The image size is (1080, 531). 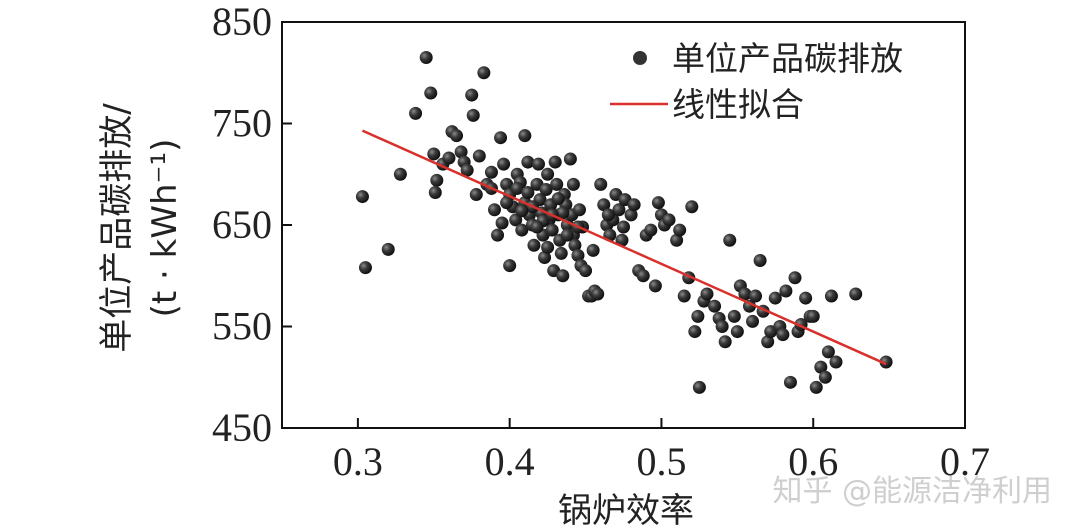 I want to click on y-tick-label: 850, so click(x=242, y=22).